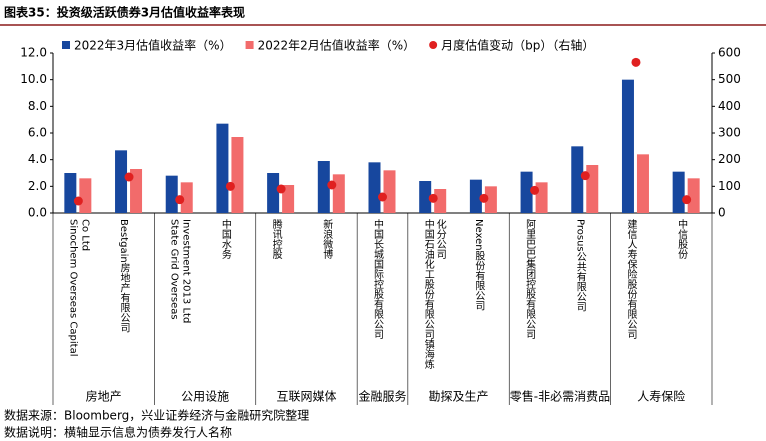  Describe the element at coordinates (729, 79) in the screenshot. I see `y2-tick-label: 500` at that location.